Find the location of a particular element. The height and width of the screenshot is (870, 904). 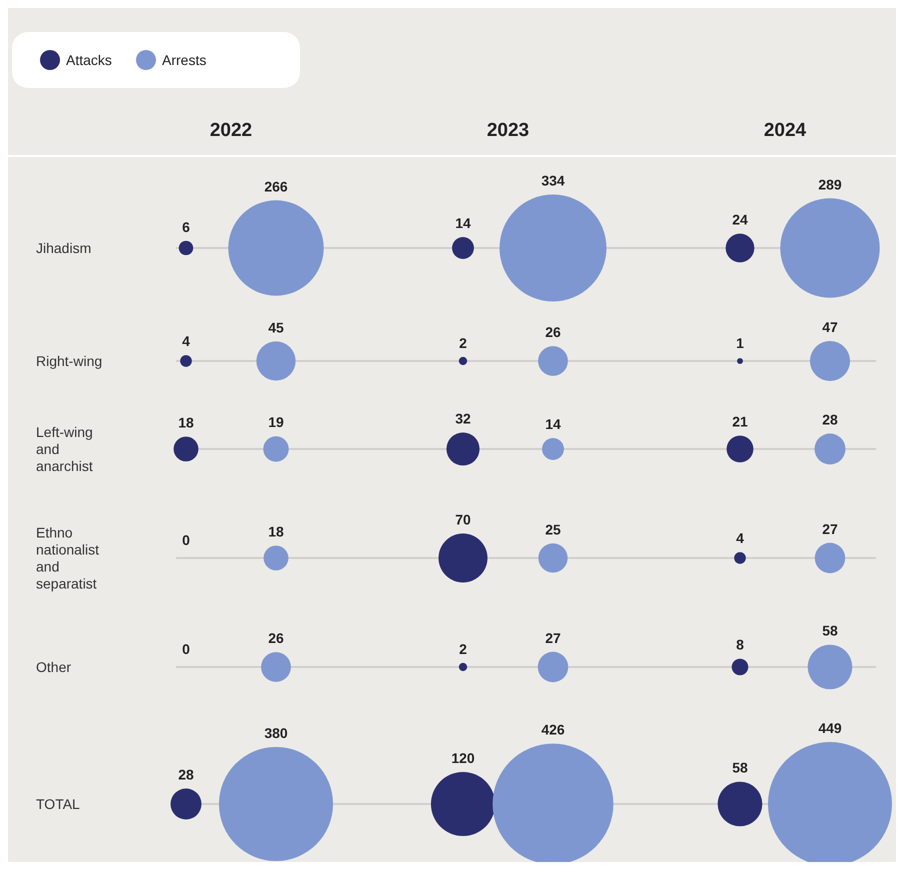

data-label: 266 is located at coordinates (276, 186).